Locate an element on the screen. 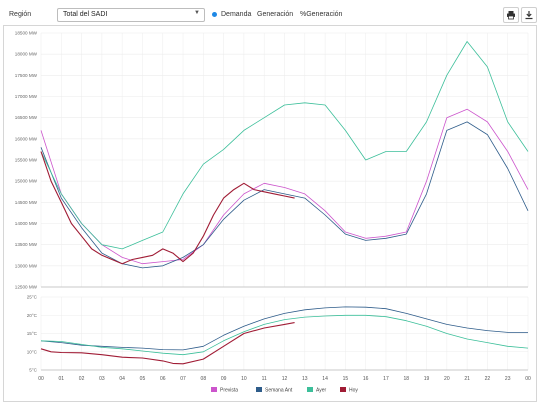  download-button is located at coordinates (529, 15).